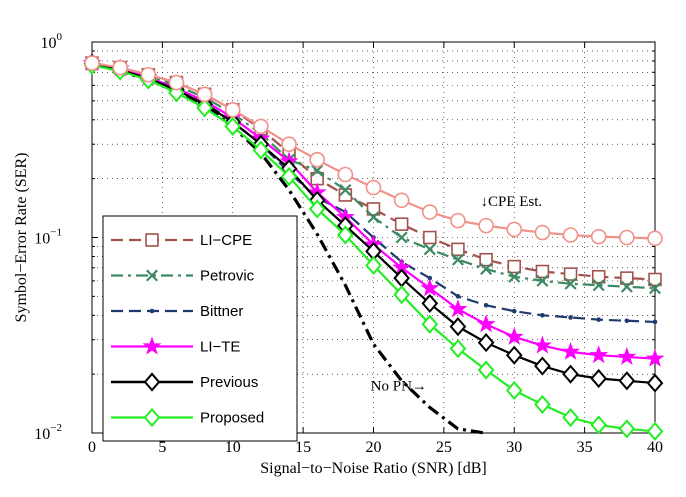  I want to click on legend-box, so click(200, 328).